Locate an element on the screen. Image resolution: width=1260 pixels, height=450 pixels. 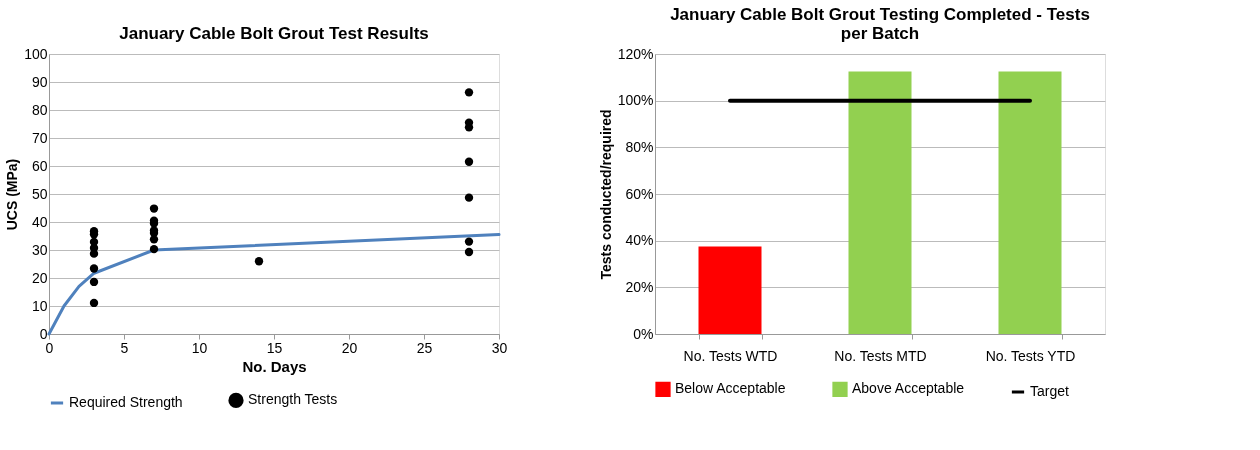
chart-title: January Cable Bolt Grout Testing Completed - Tests per Batch is located at coordinates (880, 24).